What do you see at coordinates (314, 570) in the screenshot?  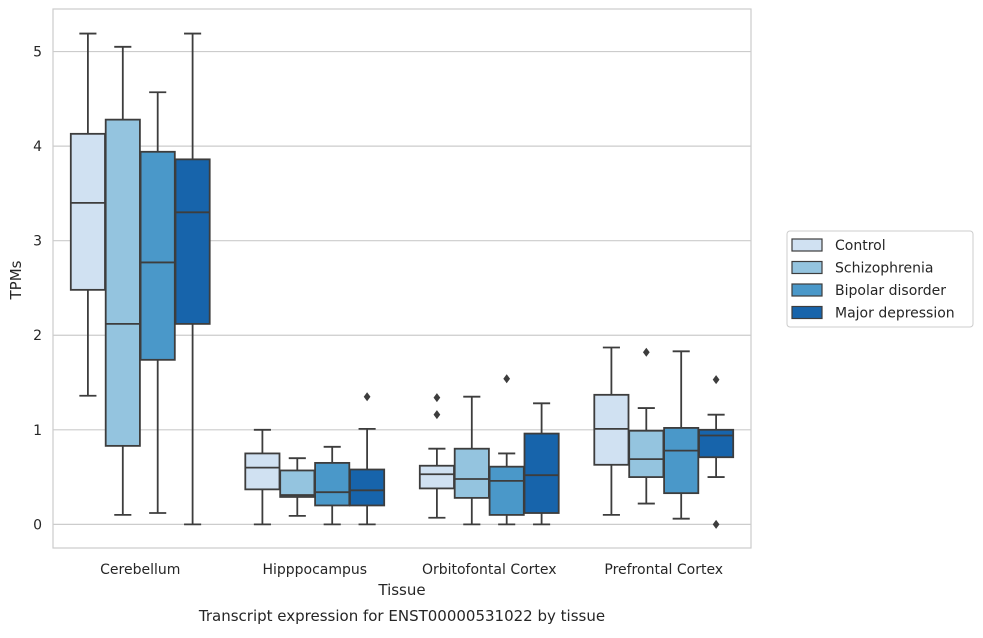 I see `x-tick-label: Hipppocampus` at bounding box center [314, 570].